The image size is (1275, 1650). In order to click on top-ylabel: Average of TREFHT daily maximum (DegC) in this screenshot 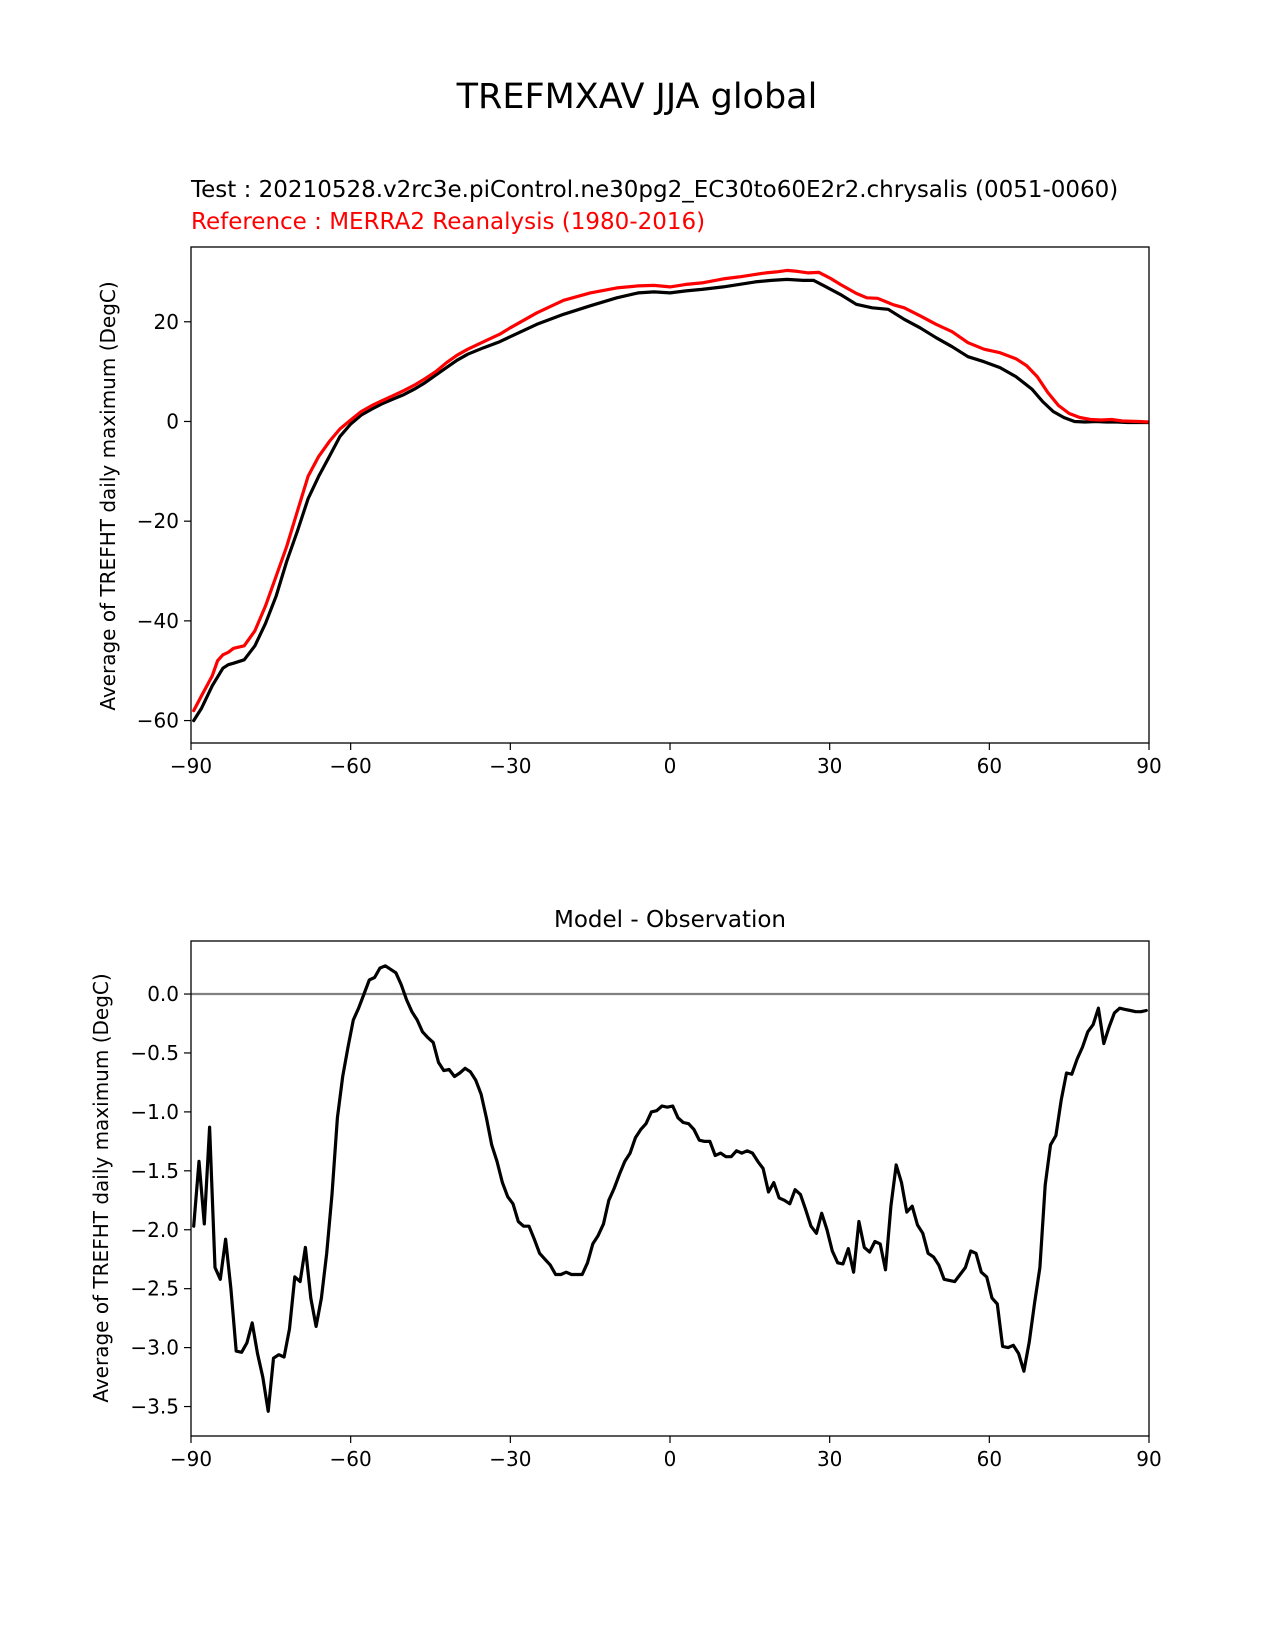, I will do `click(108, 495)`.